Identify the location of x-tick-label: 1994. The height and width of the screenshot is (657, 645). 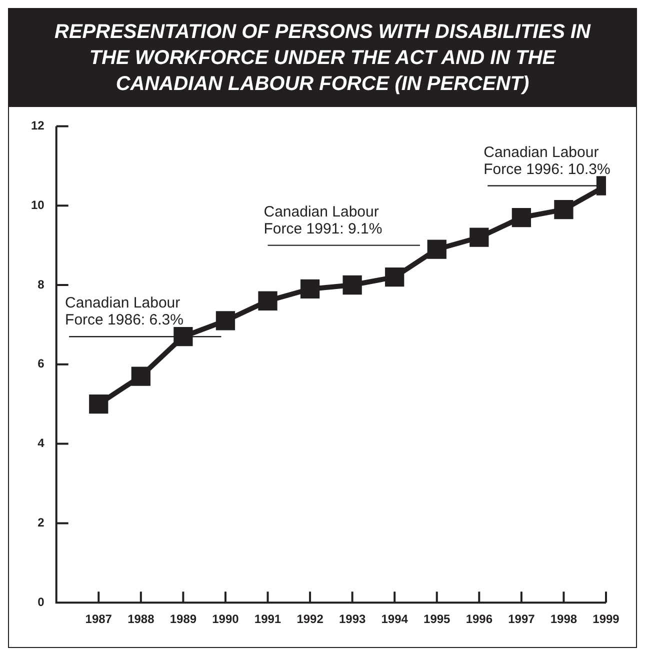
(394, 619).